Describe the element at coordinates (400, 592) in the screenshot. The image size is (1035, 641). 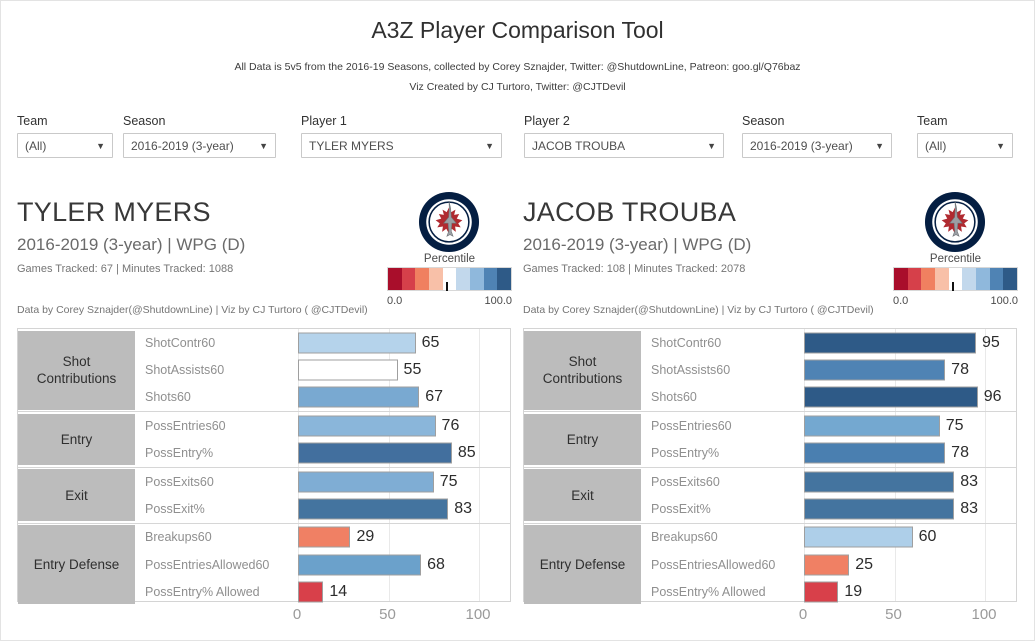
I see `bar-zone: 14` at that location.